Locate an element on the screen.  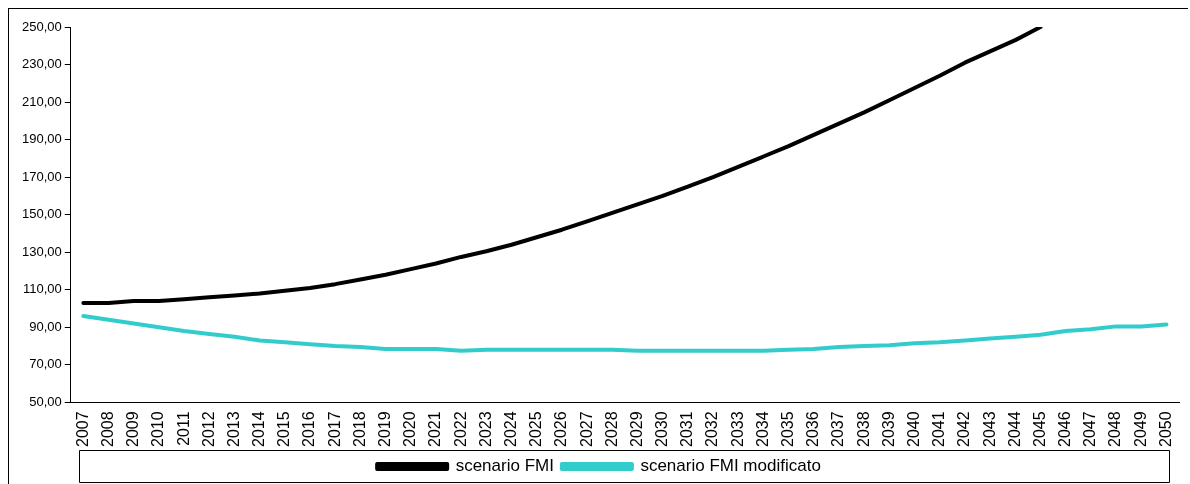
y-tick-label: 210,00 is located at coordinates (42, 101).